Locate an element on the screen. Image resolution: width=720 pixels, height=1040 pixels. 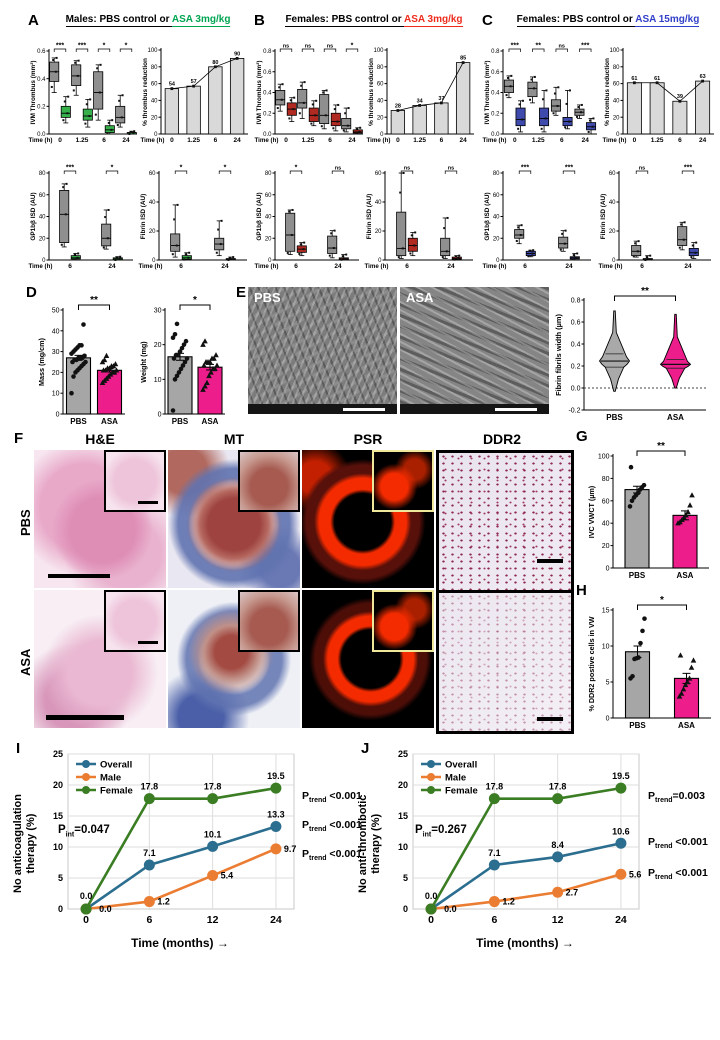
svg-text: 10 is located at coordinates (403, 847).